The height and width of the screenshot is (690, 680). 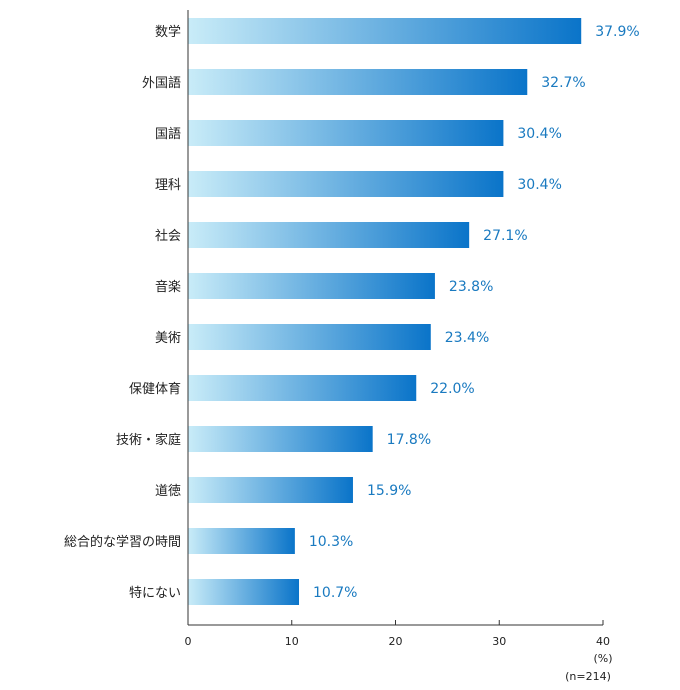 I want to click on category-label: 特にない, so click(x=155, y=593).